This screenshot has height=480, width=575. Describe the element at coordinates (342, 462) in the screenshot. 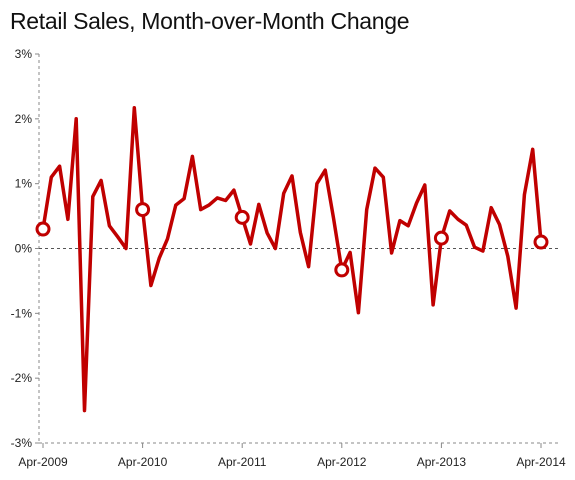

I see `x-tick-label: Apr-2012` at that location.